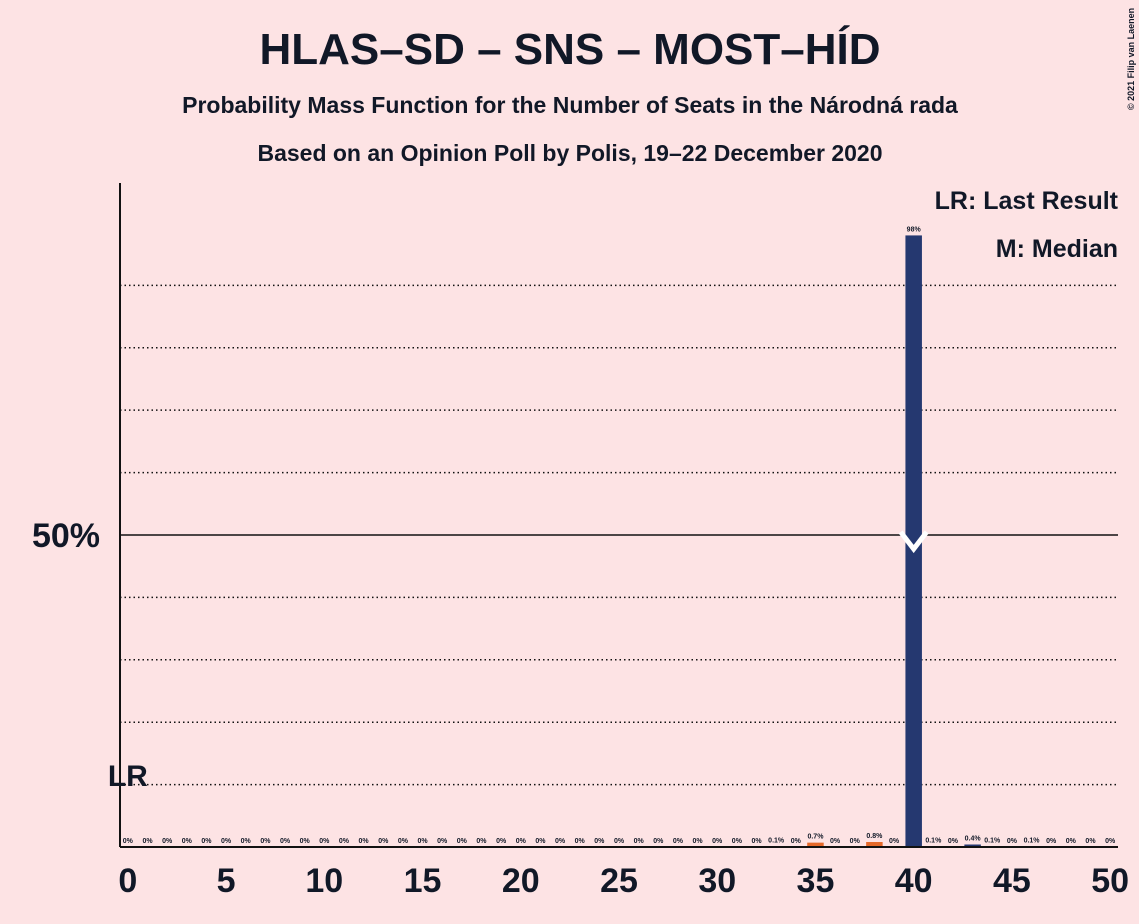 This screenshot has height=924, width=1139. What do you see at coordinates (914, 881) in the screenshot?
I see `x-tick-label: 40` at bounding box center [914, 881].